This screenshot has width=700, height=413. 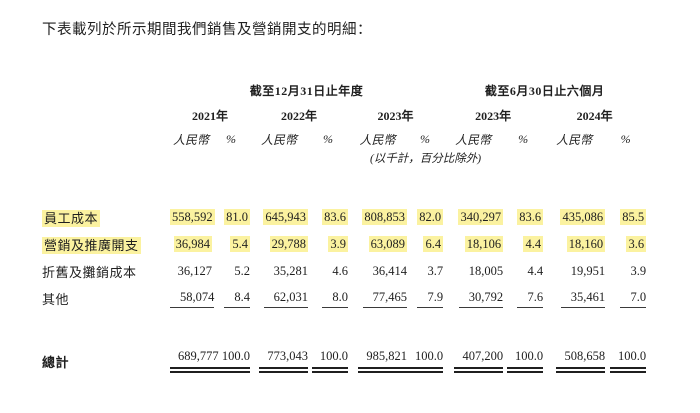 I want to click on cell-value: 8.4, so click(x=231, y=298).